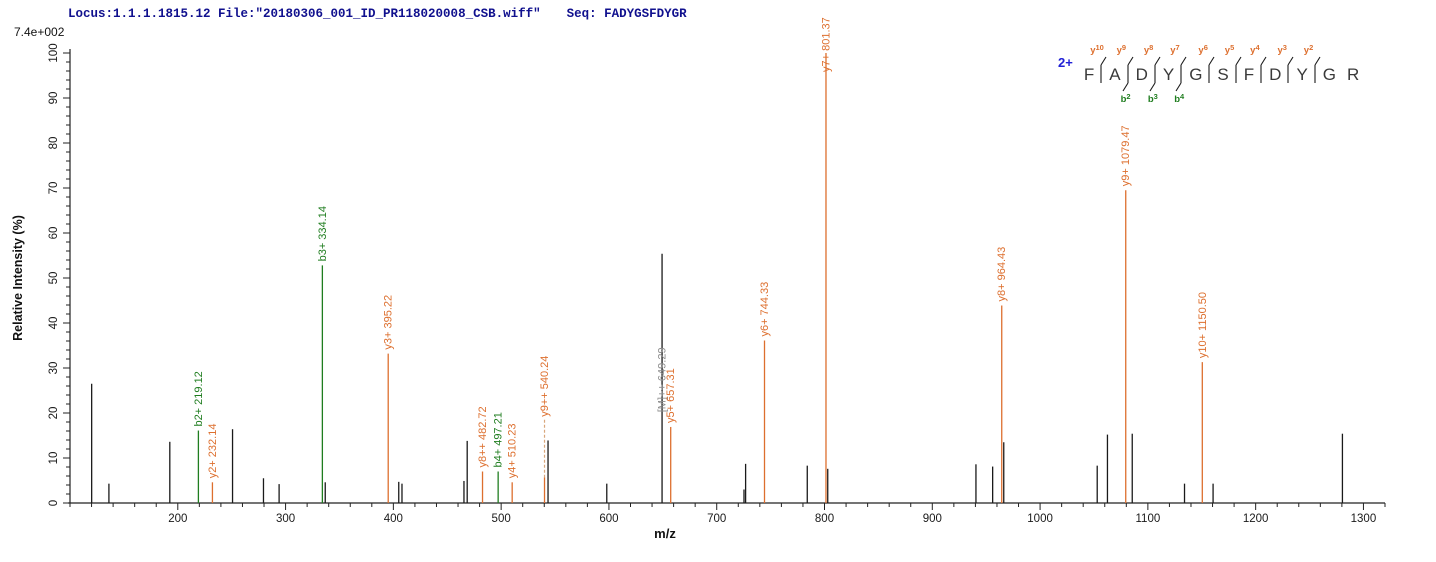 The width and height of the screenshot is (1436, 562). I want to click on peak-label: y8+ 964.43, so click(1002, 274).